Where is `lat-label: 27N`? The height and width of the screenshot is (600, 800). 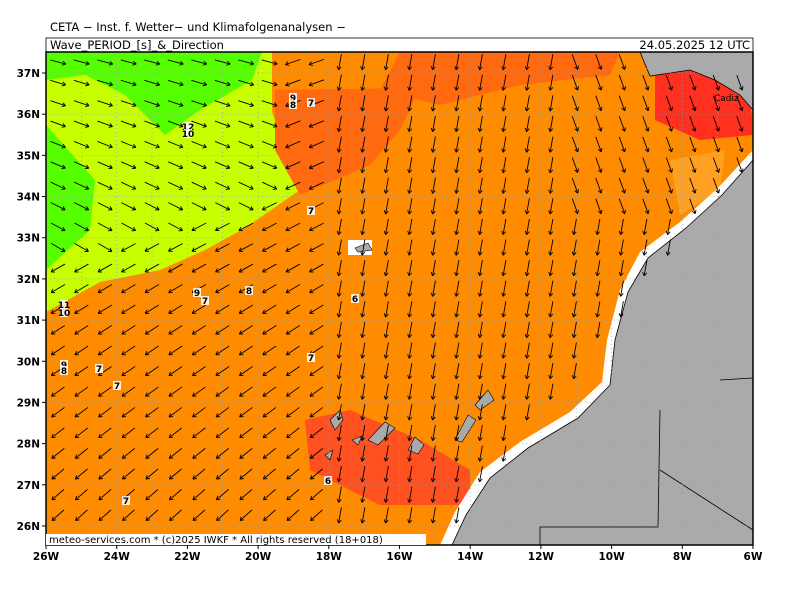
lat-label: 27N is located at coordinates (28, 486).